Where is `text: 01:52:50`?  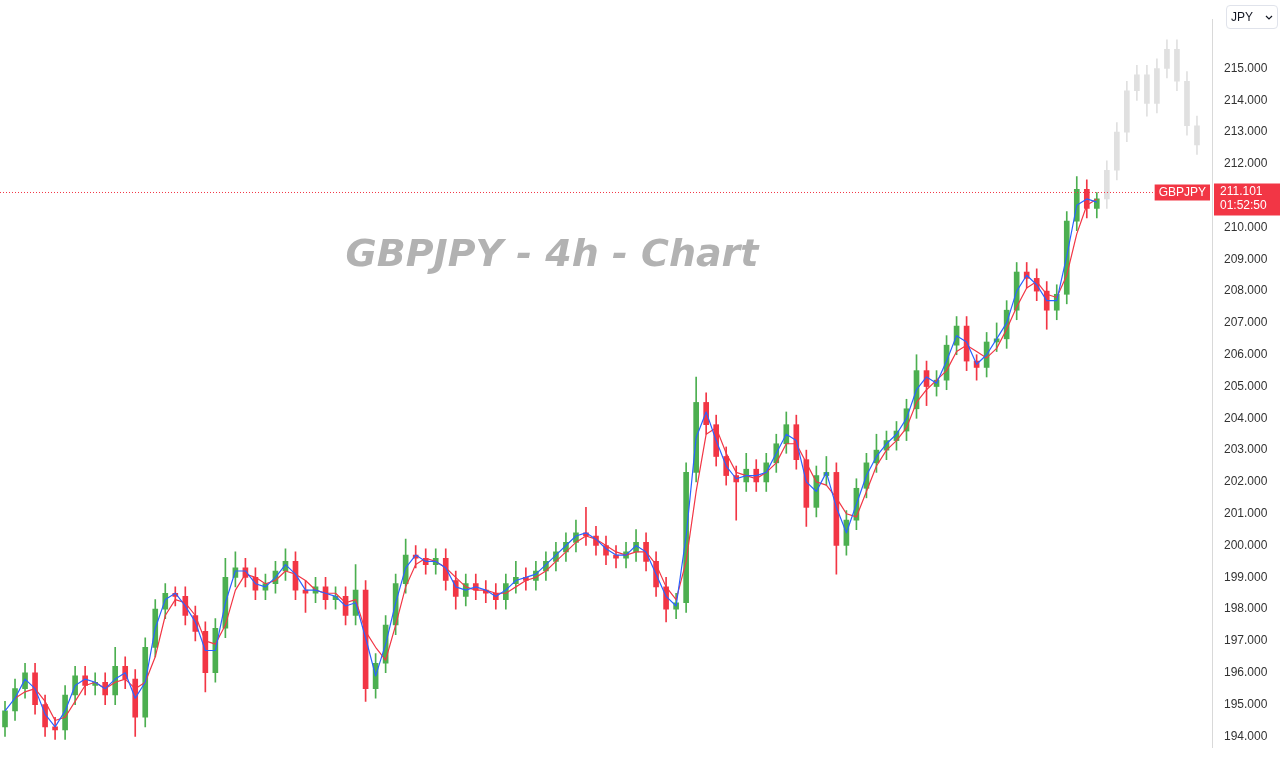
text: 01:52:50 is located at coordinates (1244, 204).